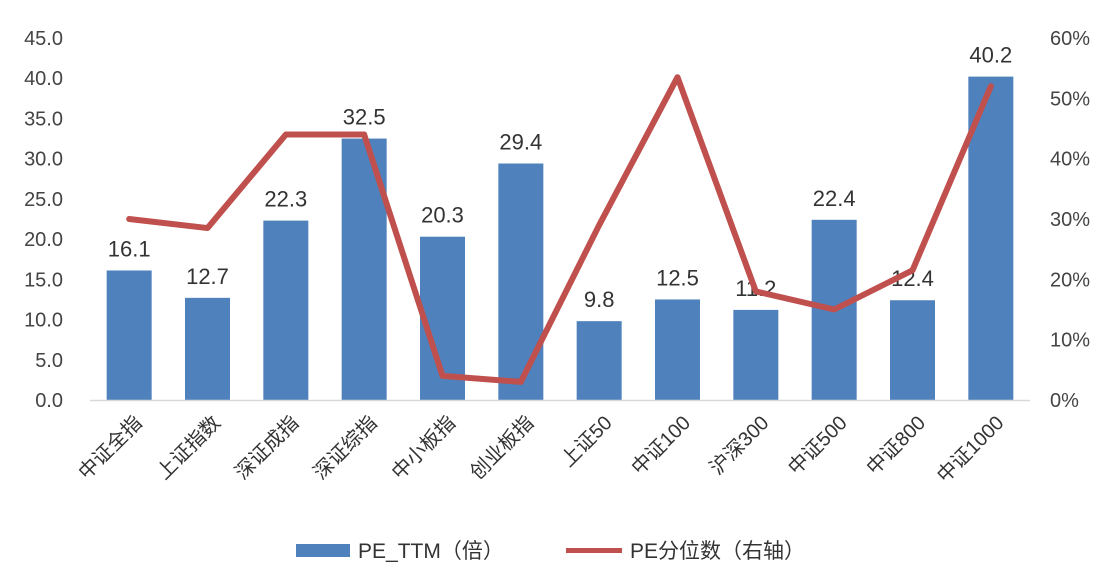 Image resolution: width=1116 pixels, height=579 pixels. Describe the element at coordinates (990, 55) in the screenshot. I see `bar-data-label-11: 40.2` at that location.